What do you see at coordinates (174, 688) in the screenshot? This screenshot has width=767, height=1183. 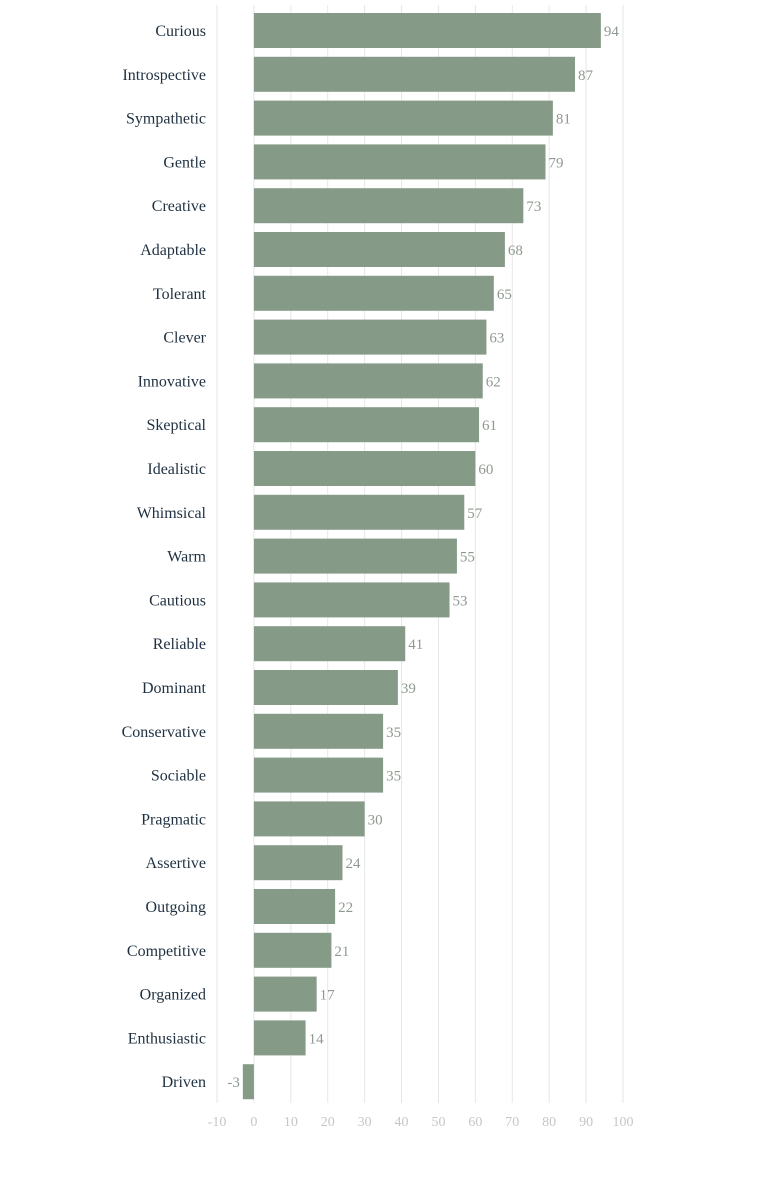 I see `category-label: Dominant` at bounding box center [174, 688].